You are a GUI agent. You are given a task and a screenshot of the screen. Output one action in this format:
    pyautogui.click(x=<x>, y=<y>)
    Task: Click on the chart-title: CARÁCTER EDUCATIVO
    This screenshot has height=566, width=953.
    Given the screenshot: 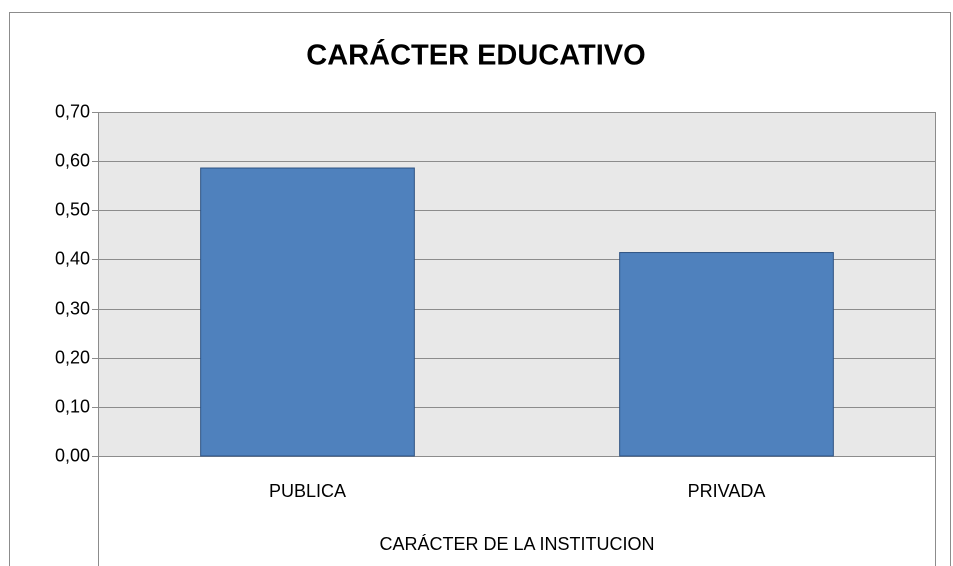 What is the action you would take?
    pyautogui.click(x=475, y=55)
    